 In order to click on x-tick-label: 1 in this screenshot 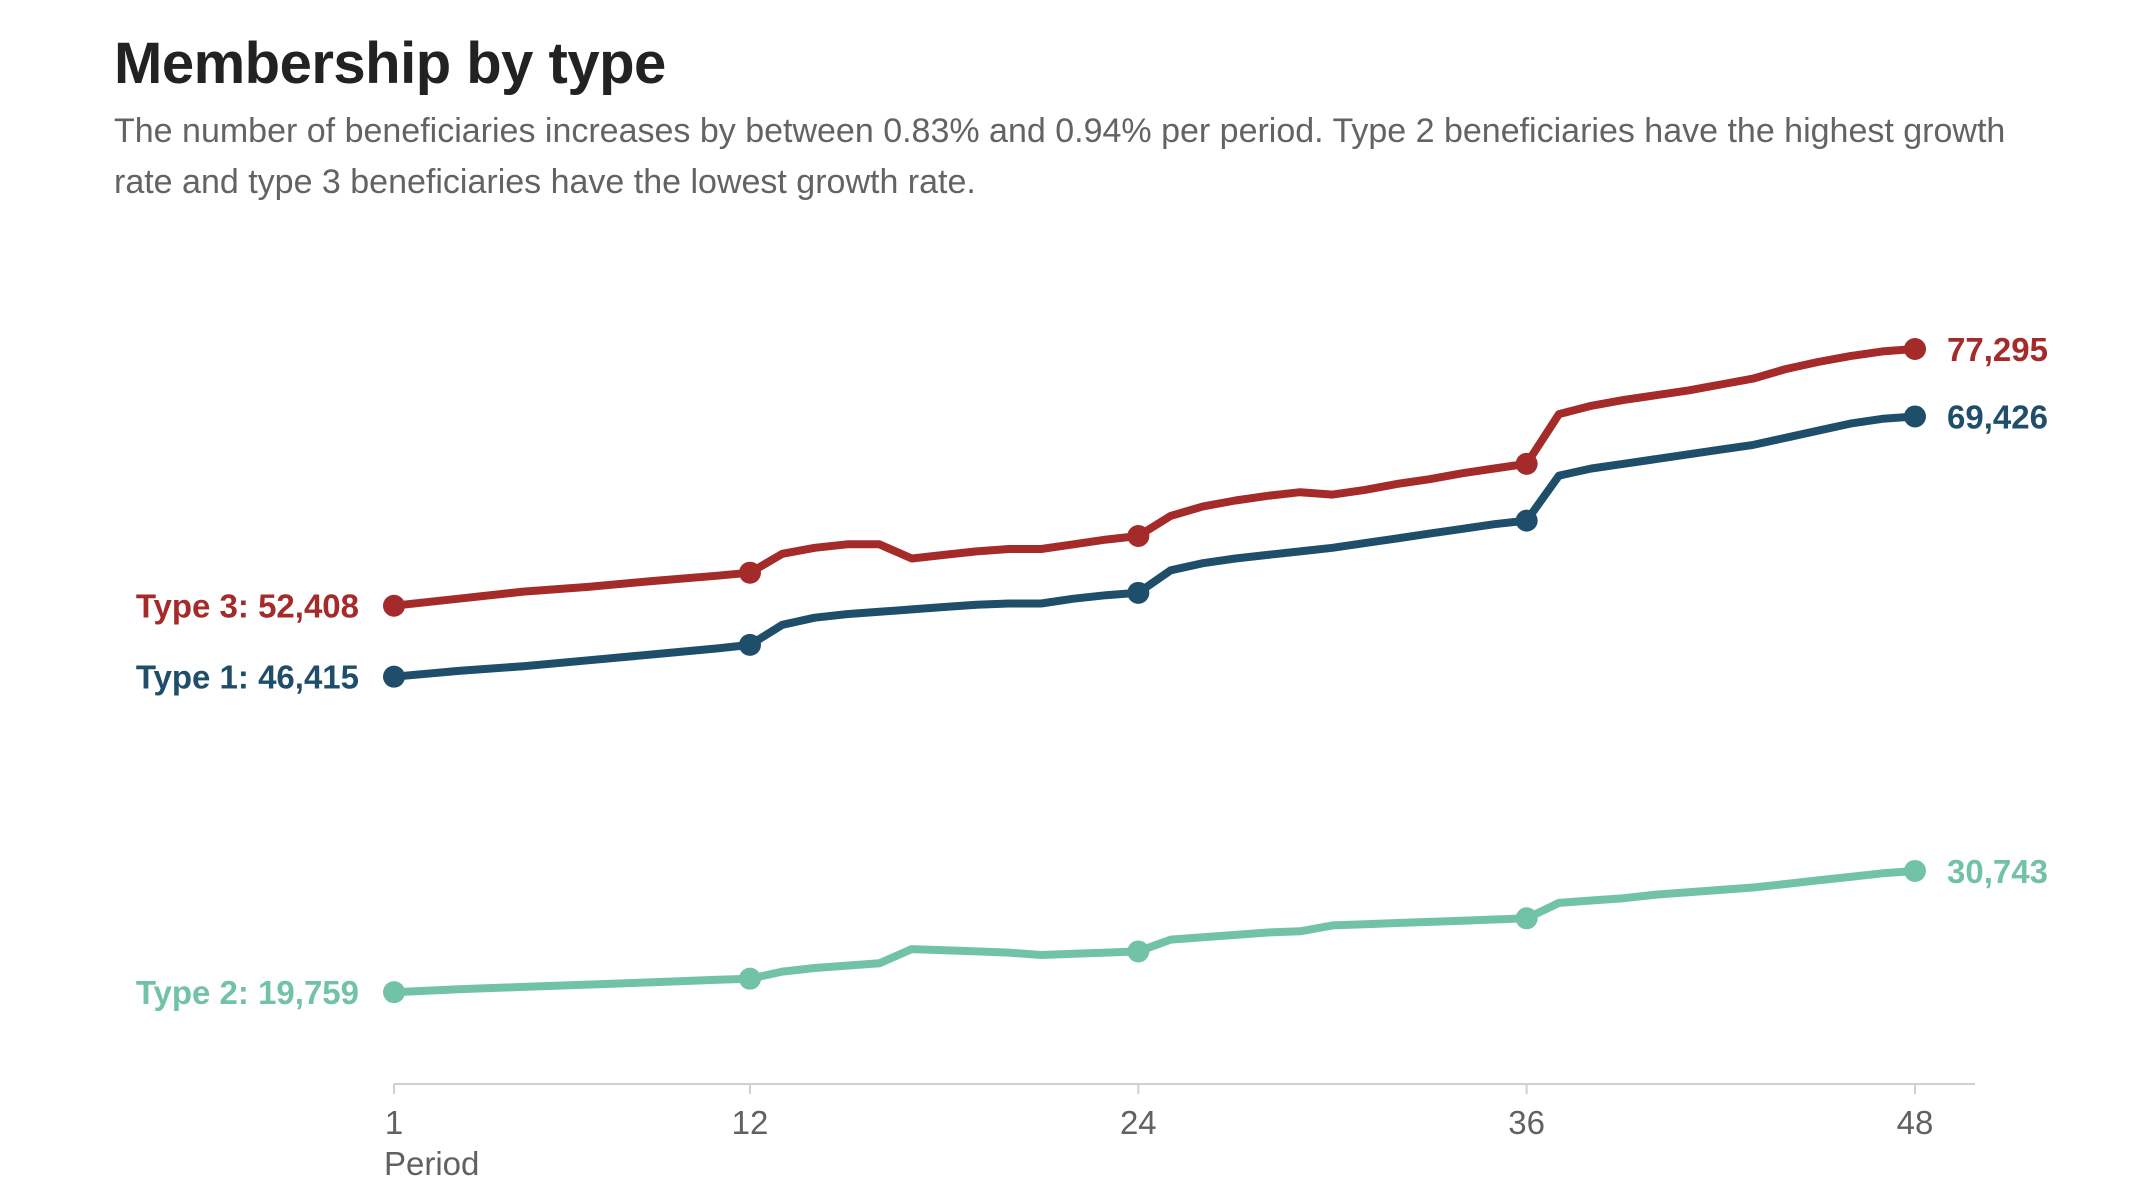, I will do `click(394, 1122)`.